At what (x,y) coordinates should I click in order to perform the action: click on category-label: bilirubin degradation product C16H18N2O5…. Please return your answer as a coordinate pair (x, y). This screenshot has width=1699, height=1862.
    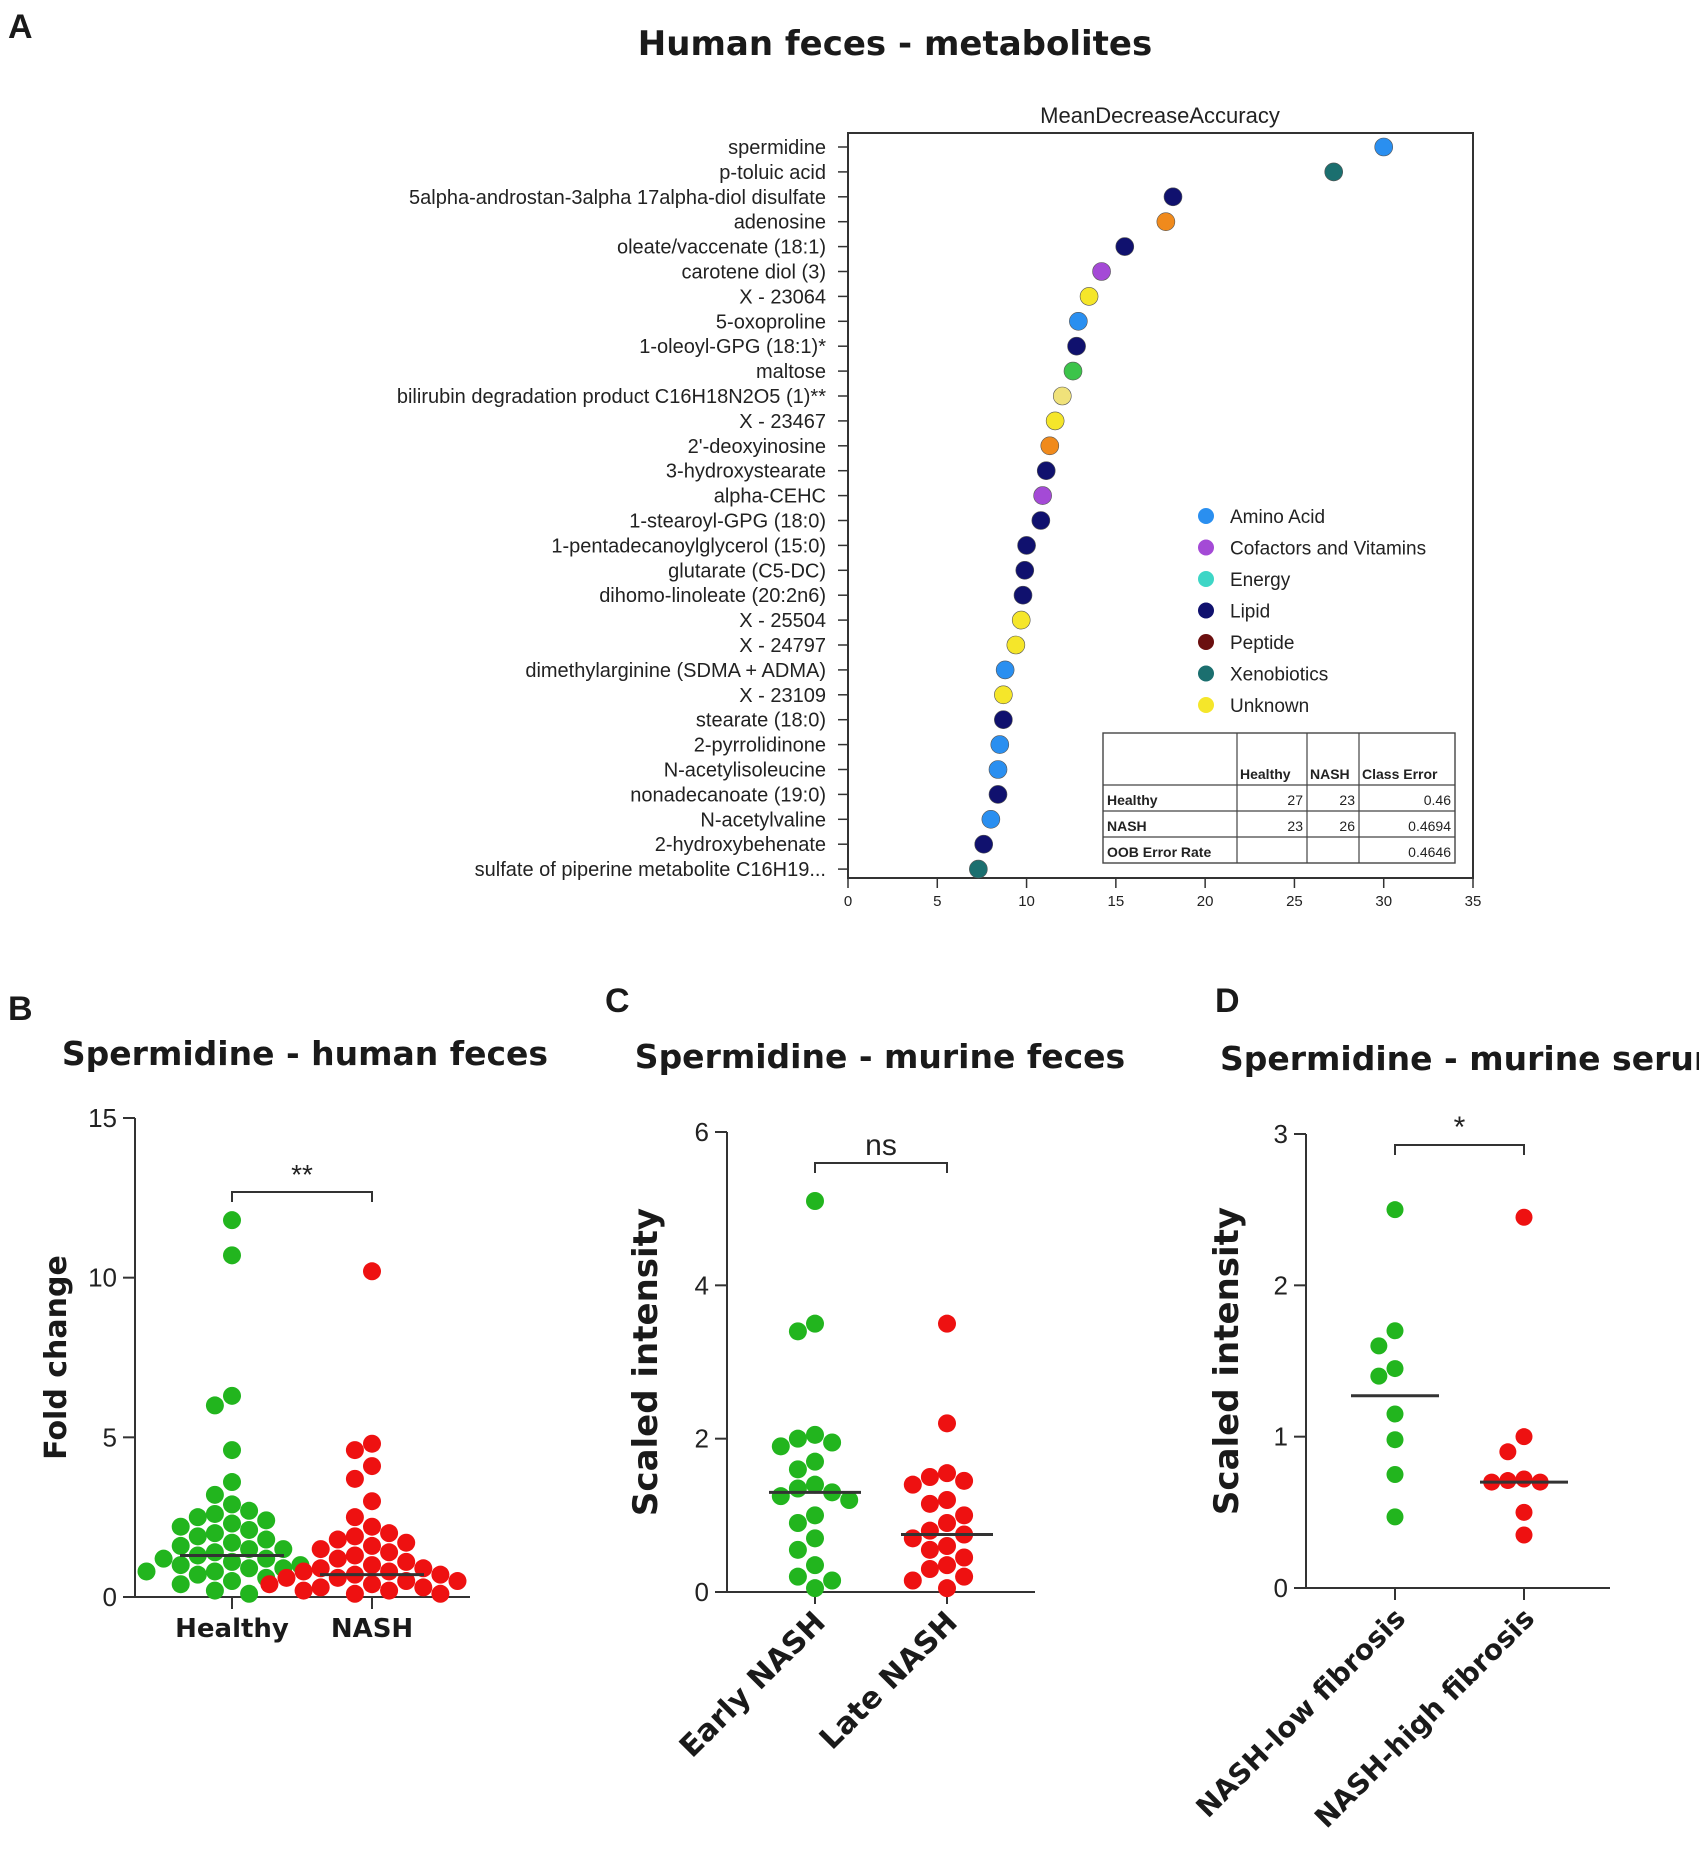
    Looking at the image, I should click on (611, 397).